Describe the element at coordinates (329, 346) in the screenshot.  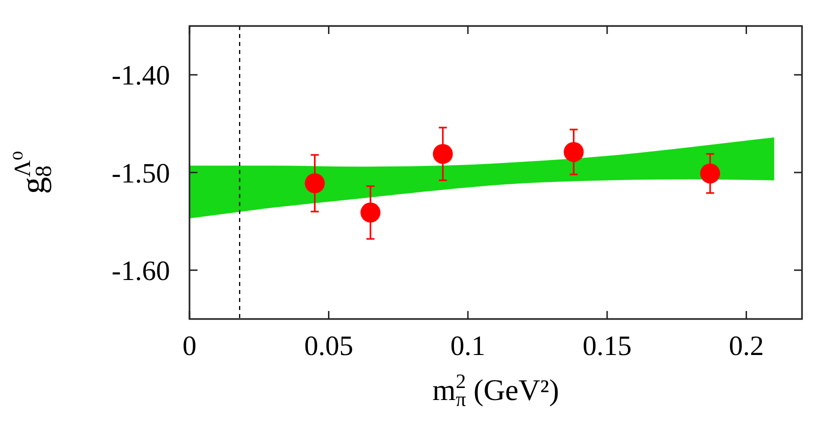
I see `x-tick-label: 0.05` at that location.